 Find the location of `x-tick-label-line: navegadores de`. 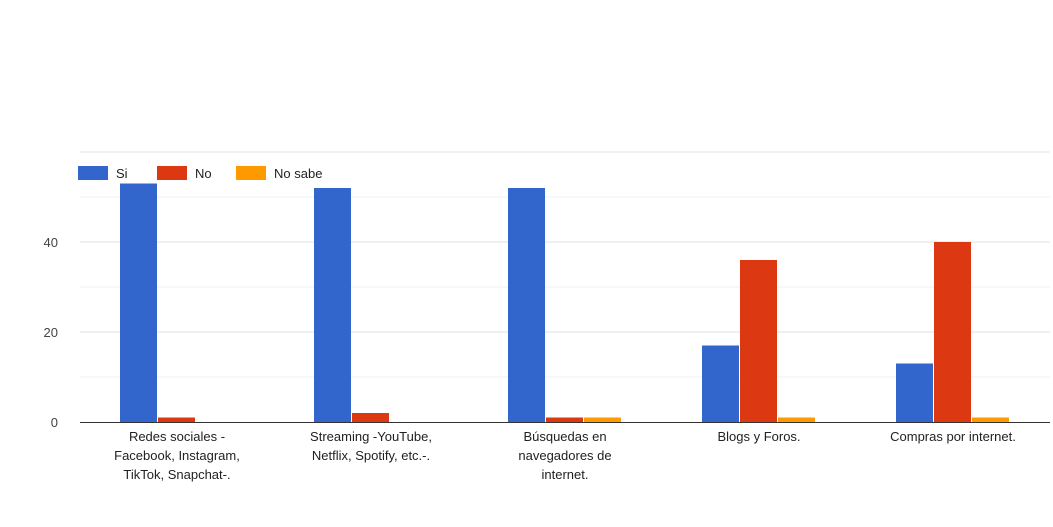

x-tick-label-line: navegadores de is located at coordinates (564, 455).